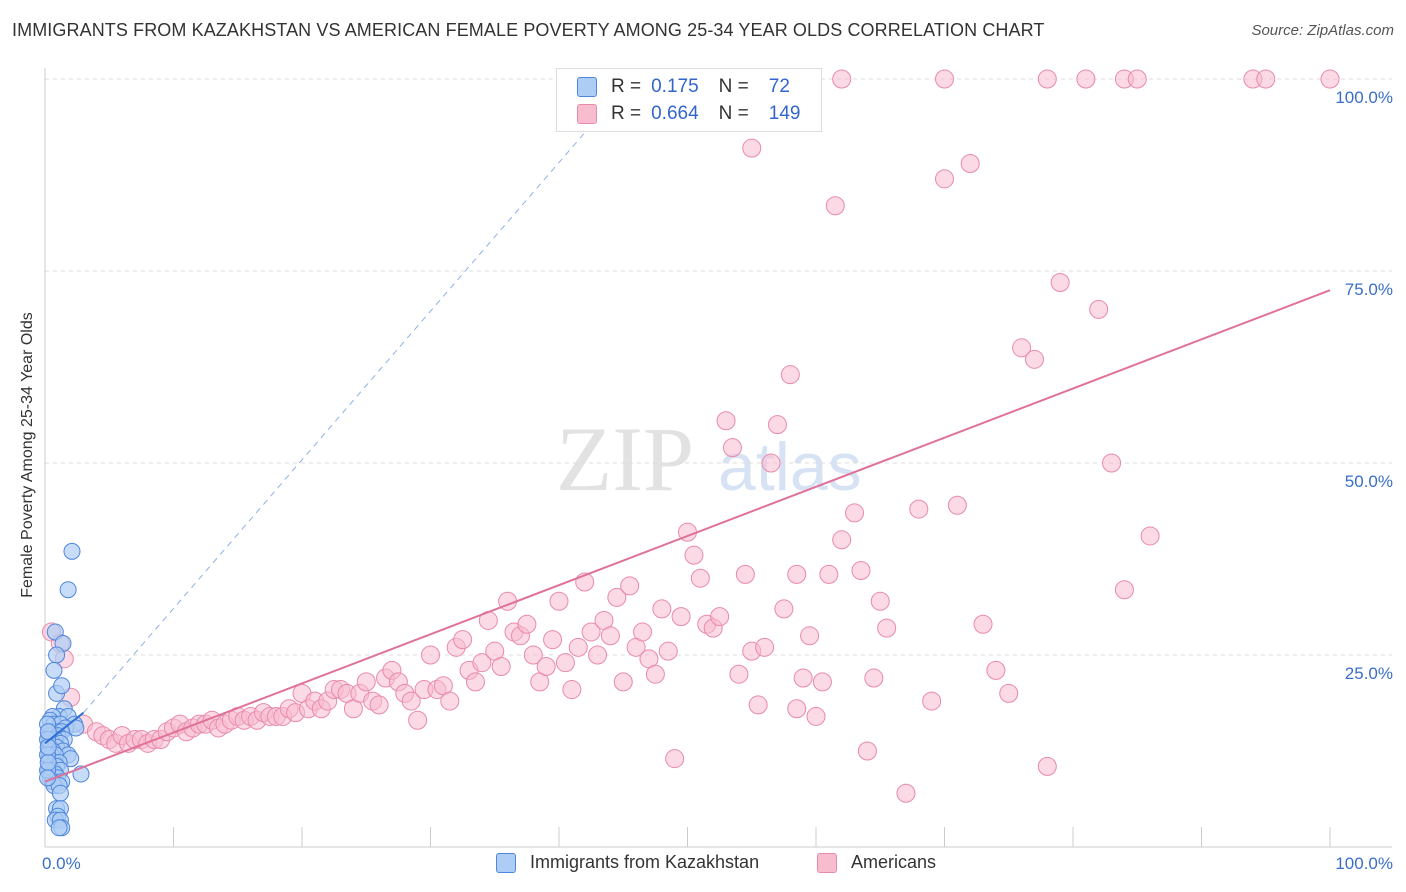 This screenshot has width=1406, height=892. What do you see at coordinates (683, 87) in the screenshot?
I see `legend-row-kazakhstan: R = 0.175 N = 72` at bounding box center [683, 87].